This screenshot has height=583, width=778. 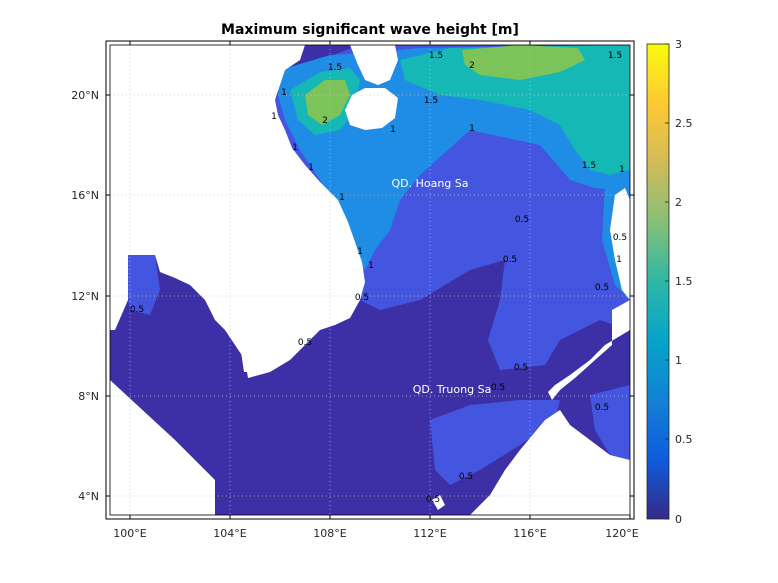 I want to click on sea-level-0.5-south, so click(x=495, y=442).